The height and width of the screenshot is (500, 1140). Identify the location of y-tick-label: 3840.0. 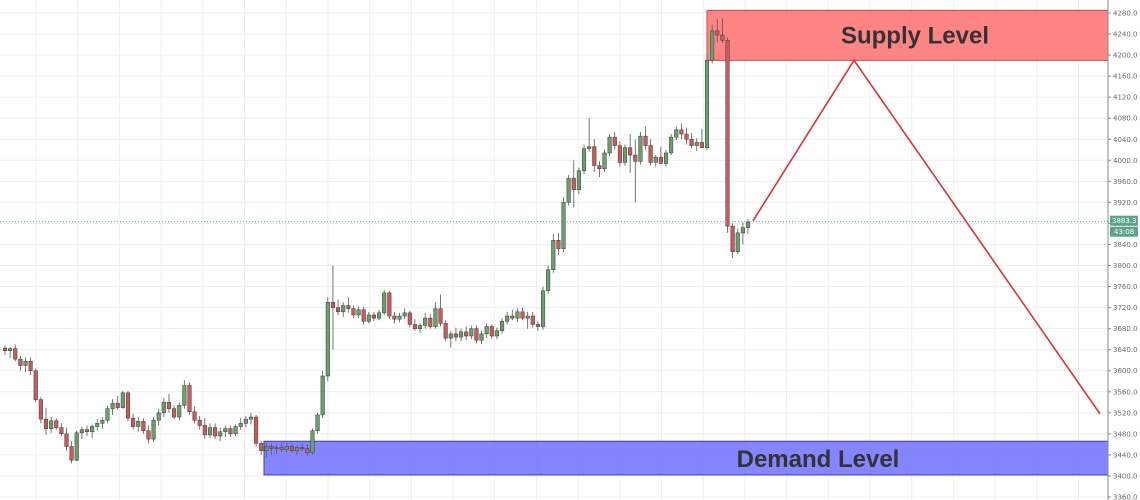
(1125, 245).